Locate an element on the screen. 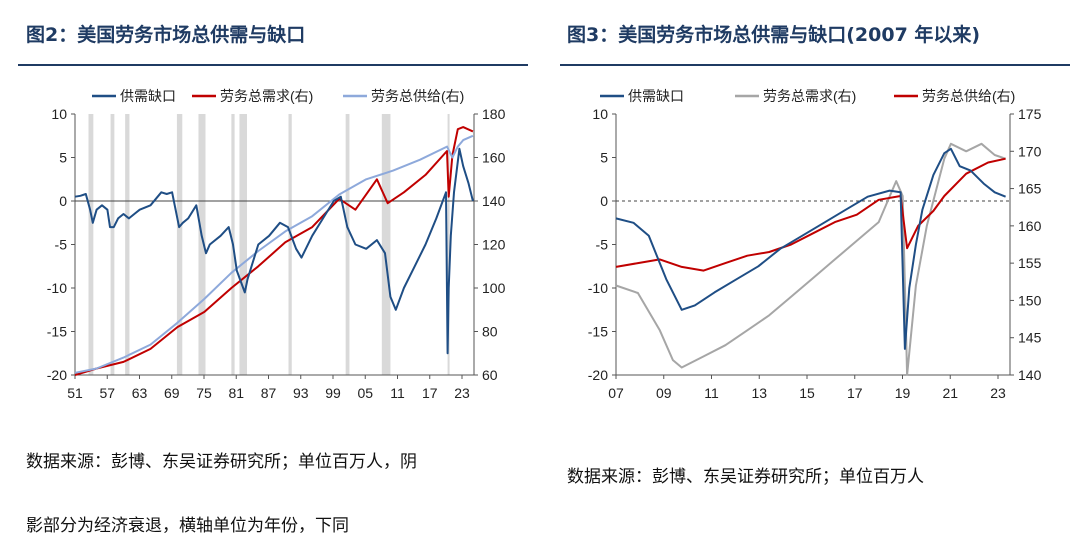 Image resolution: width=1080 pixels, height=545 pixels. left-x-tick-label: 69 is located at coordinates (172, 393).